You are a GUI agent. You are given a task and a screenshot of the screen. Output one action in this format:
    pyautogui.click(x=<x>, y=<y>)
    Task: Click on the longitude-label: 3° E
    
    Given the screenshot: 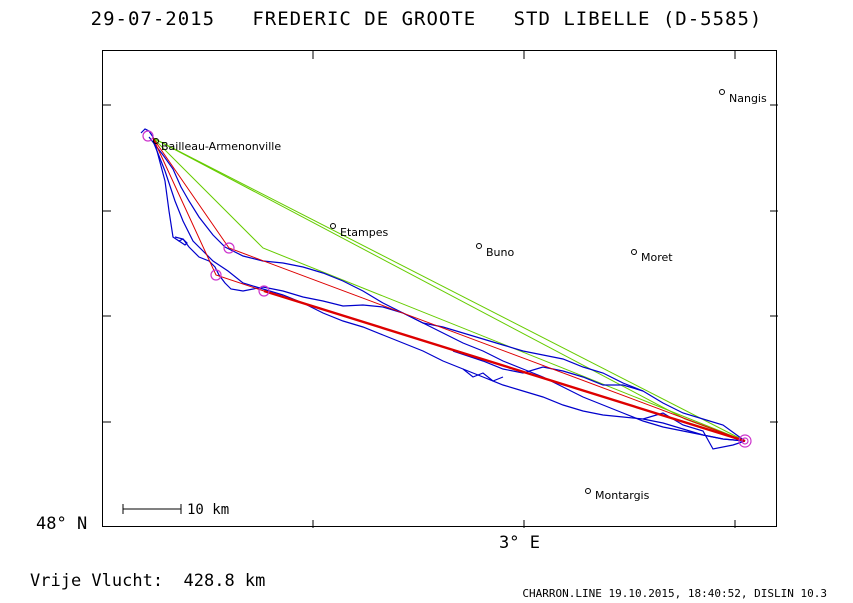 What is the action you would take?
    pyautogui.click(x=519, y=543)
    